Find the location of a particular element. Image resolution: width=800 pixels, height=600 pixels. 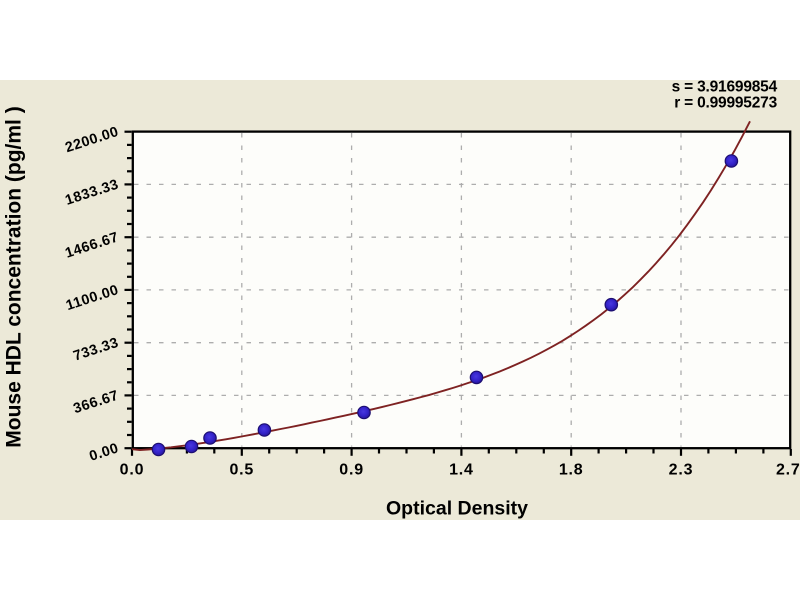

svg-text: 1.8 is located at coordinates (571, 470).